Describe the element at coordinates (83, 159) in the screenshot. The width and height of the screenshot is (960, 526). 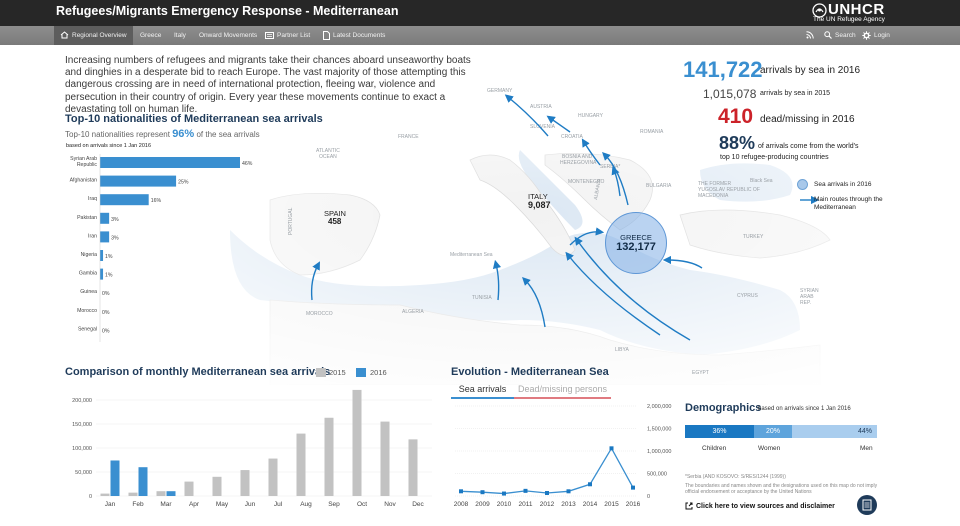
I see `nationality-label: Syrian Arab` at that location.